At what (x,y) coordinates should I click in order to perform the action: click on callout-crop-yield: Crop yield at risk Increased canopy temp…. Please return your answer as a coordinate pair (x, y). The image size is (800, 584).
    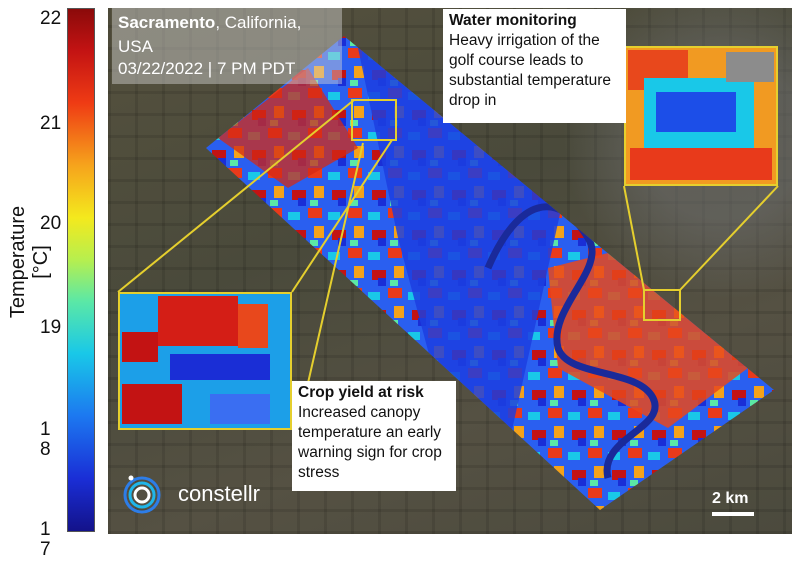
    Looking at the image, I should click on (374, 436).